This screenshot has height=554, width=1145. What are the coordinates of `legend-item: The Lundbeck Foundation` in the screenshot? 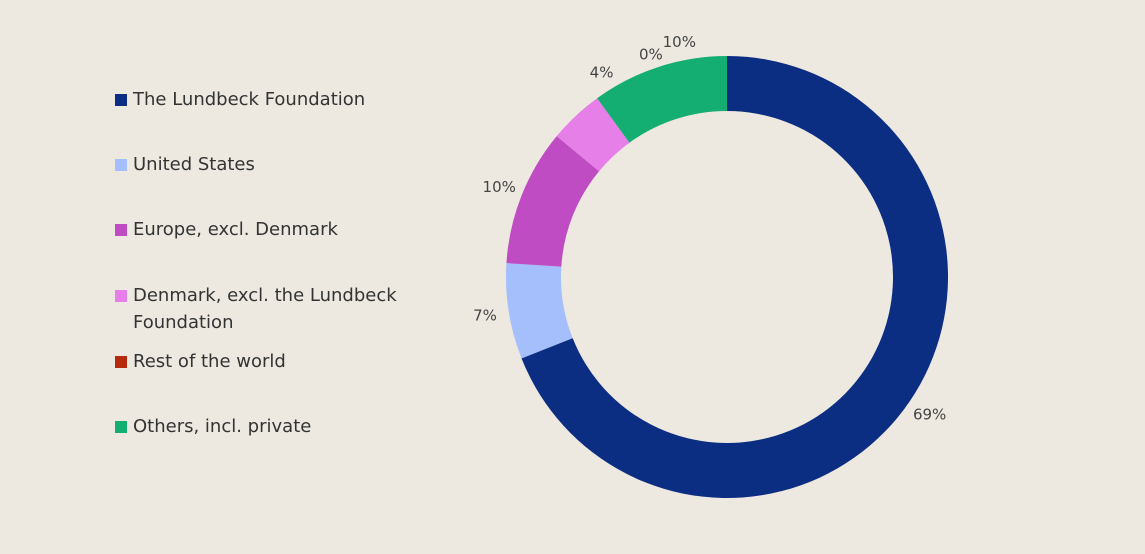 It's located at (240, 99).